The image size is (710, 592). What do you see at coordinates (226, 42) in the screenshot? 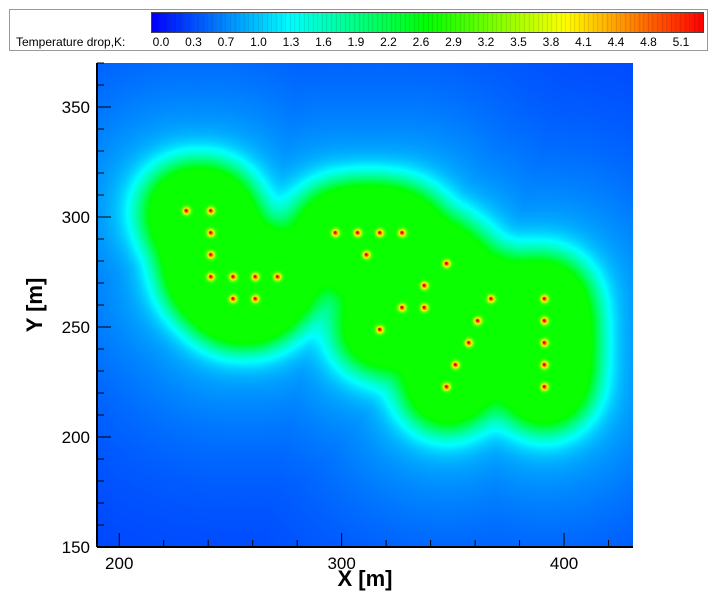
I see `colorbar-tick-label: 0.7` at bounding box center [226, 42].